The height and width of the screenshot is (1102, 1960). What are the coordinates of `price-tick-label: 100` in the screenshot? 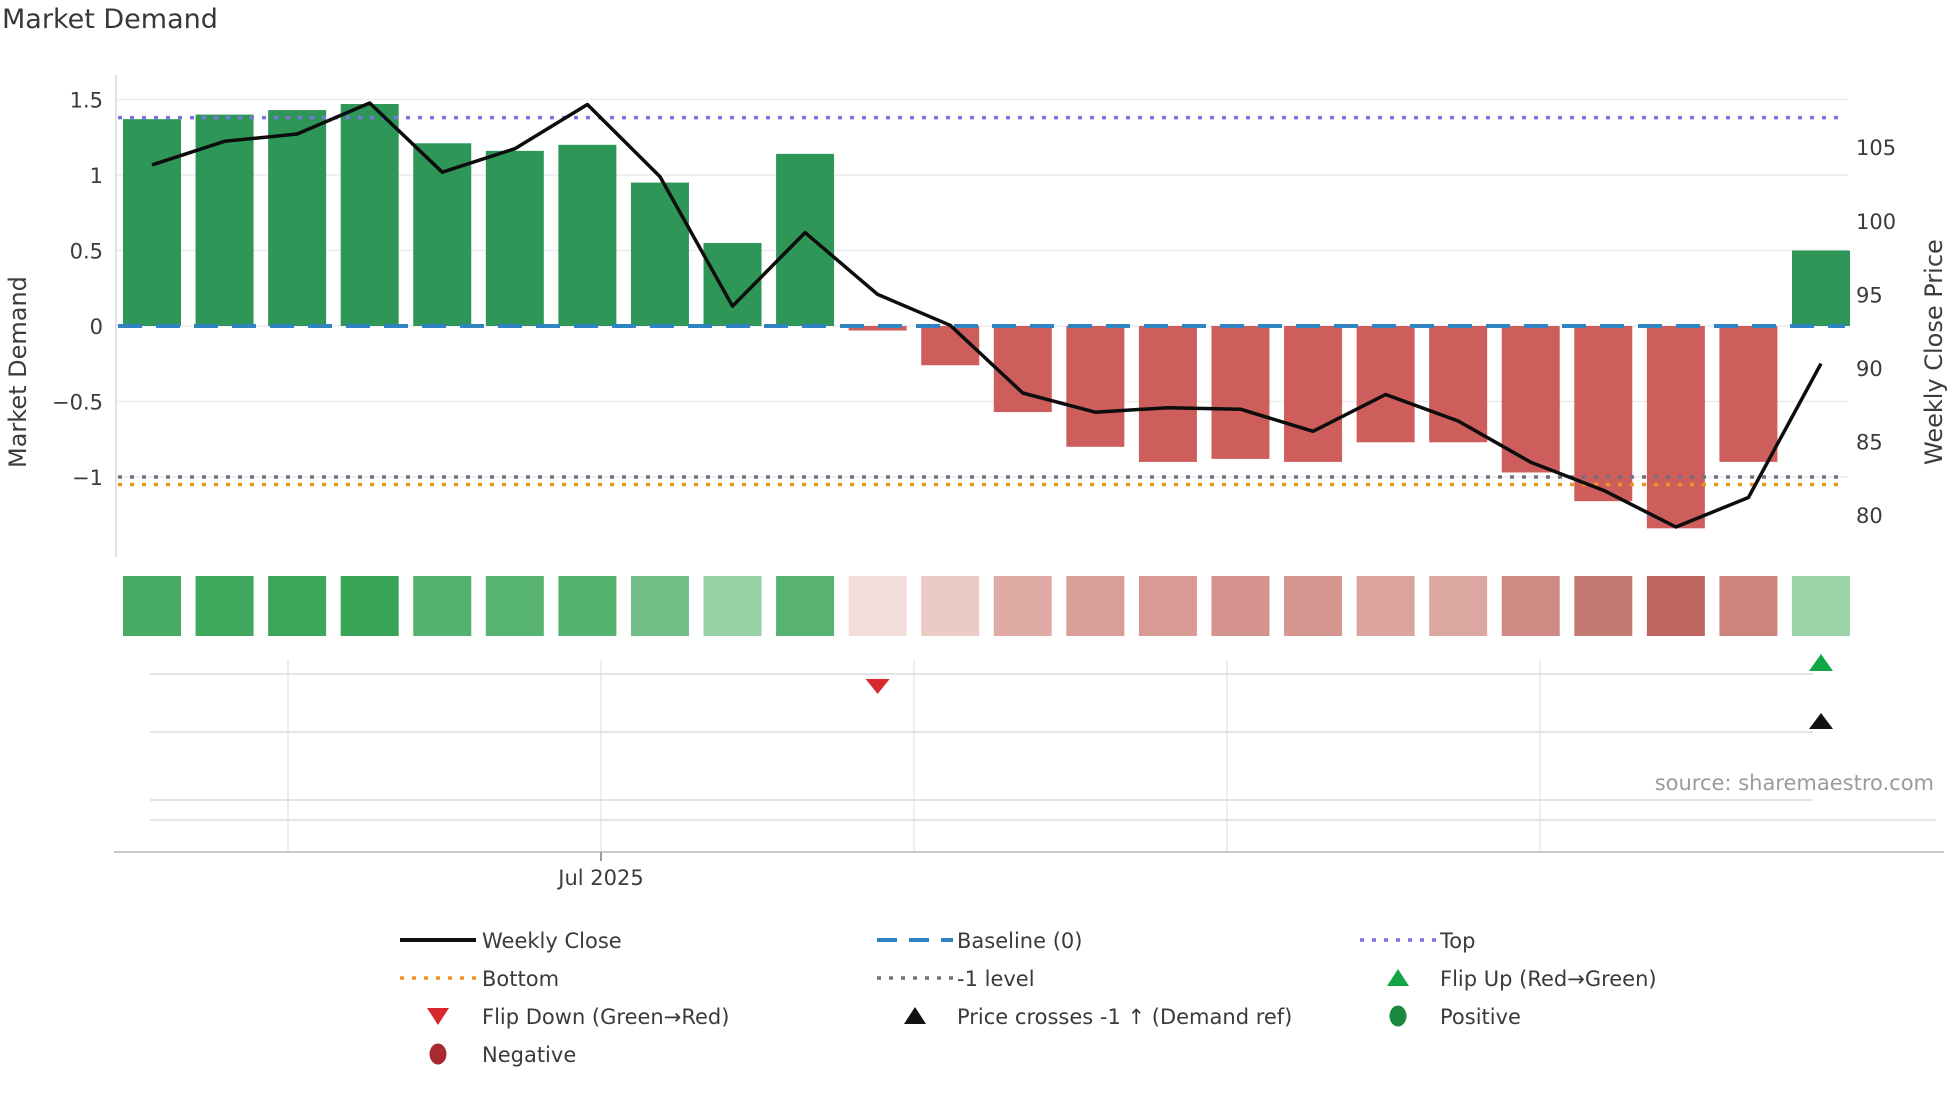 It's located at (1876, 222).